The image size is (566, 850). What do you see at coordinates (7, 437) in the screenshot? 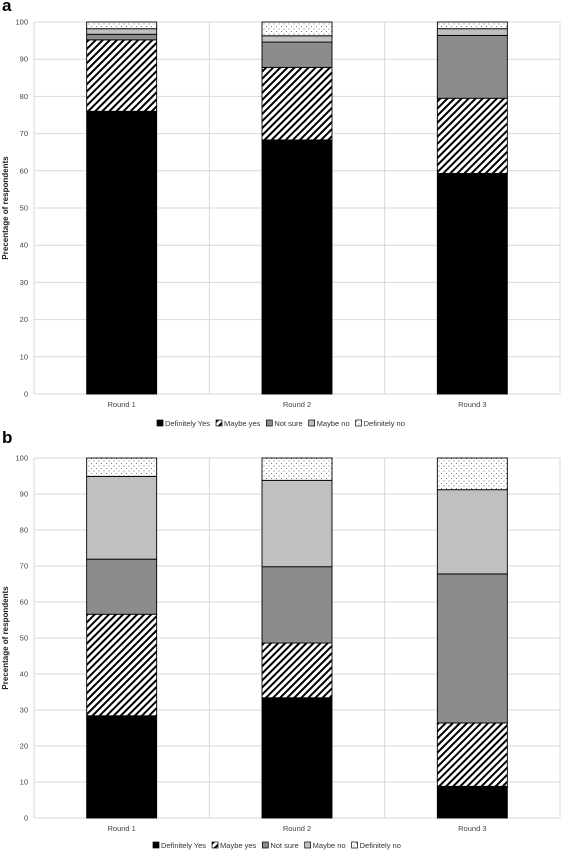
I see `panel-label-b: b` at bounding box center [7, 437].